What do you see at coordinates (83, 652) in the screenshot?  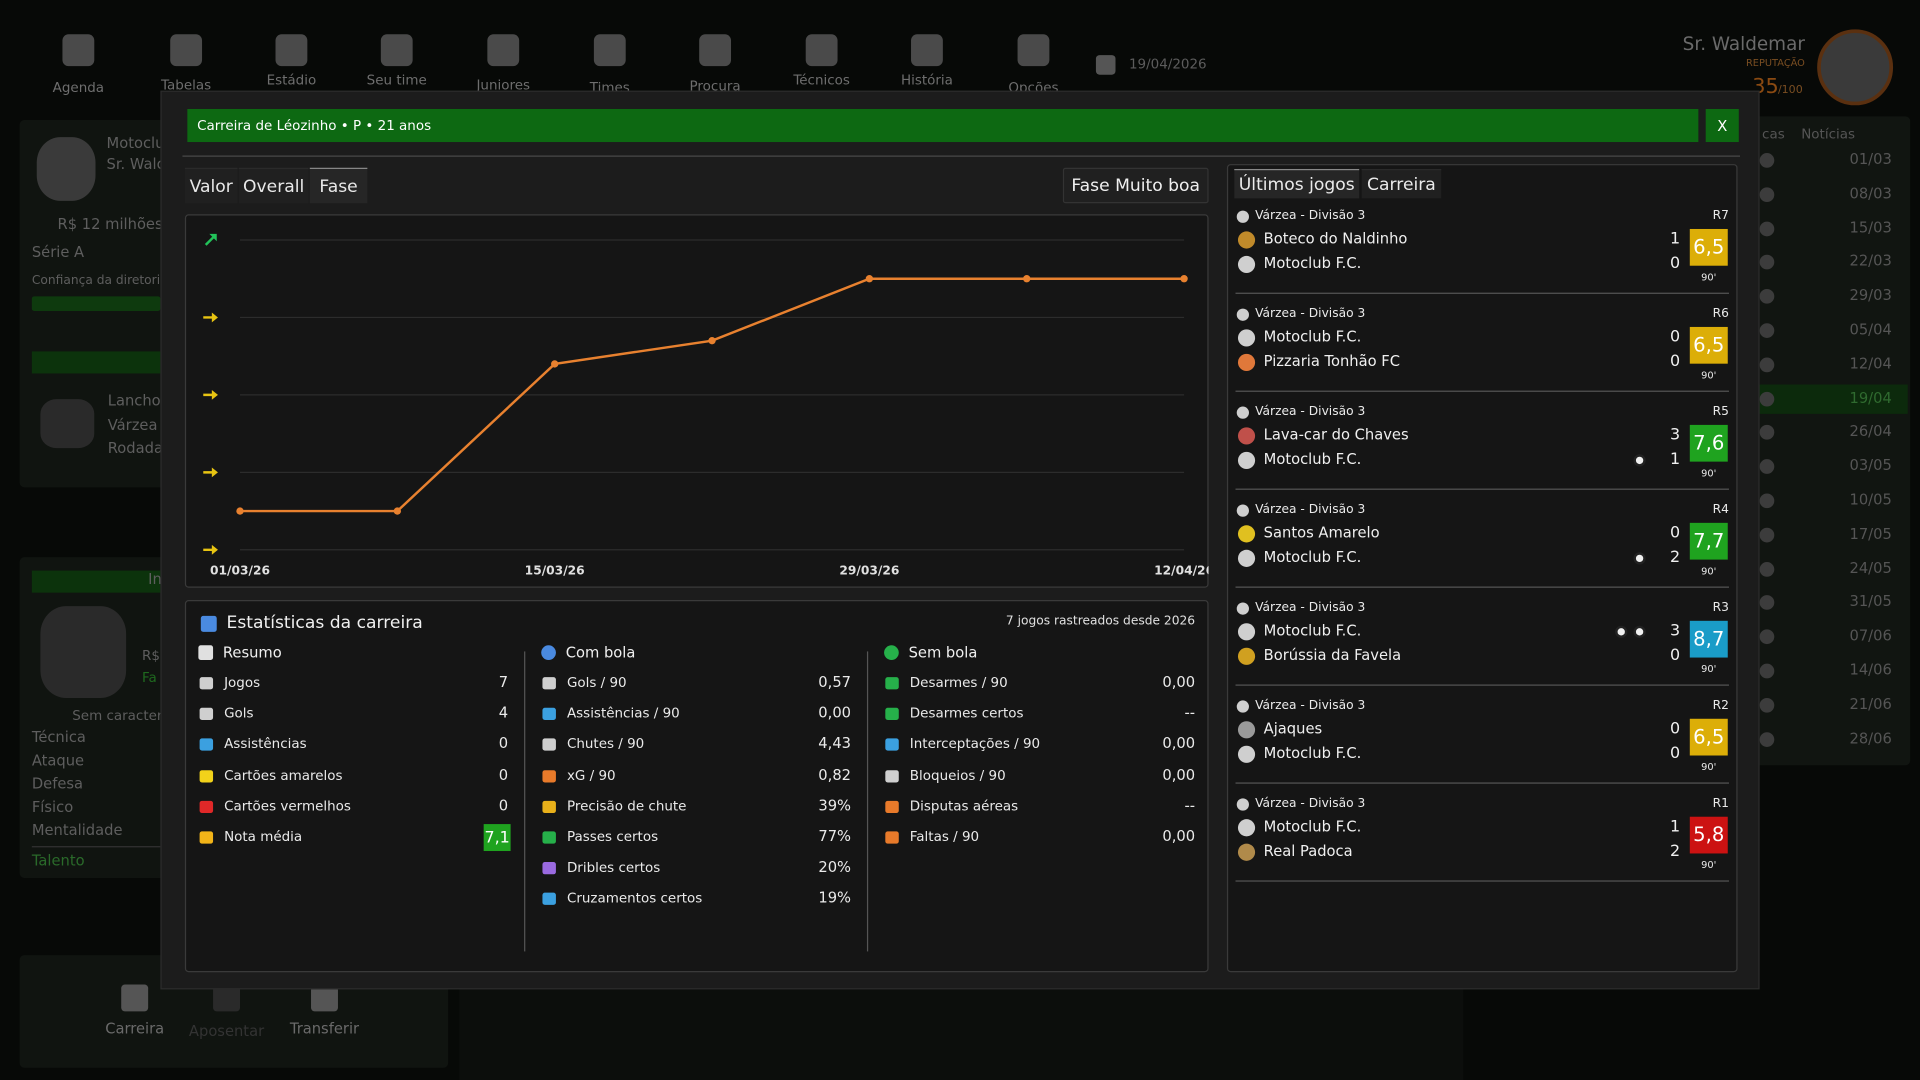 I see `player-photo` at bounding box center [83, 652].